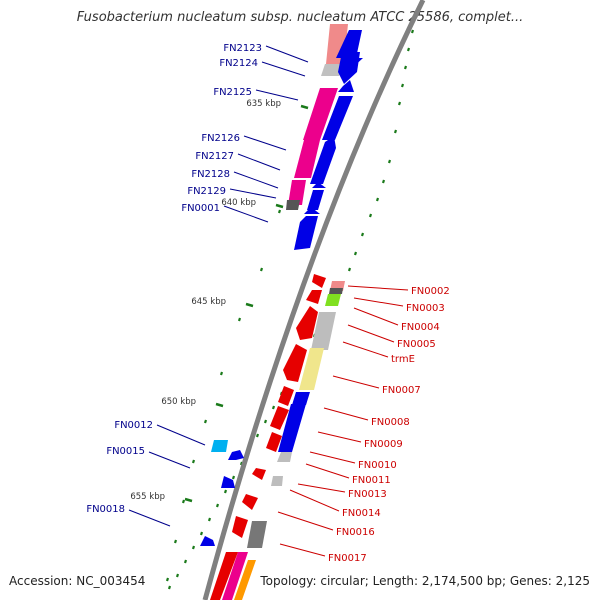  Describe the element at coordinates (377, 465) in the screenshot. I see `reverse-gene-label: FN0010` at that location.